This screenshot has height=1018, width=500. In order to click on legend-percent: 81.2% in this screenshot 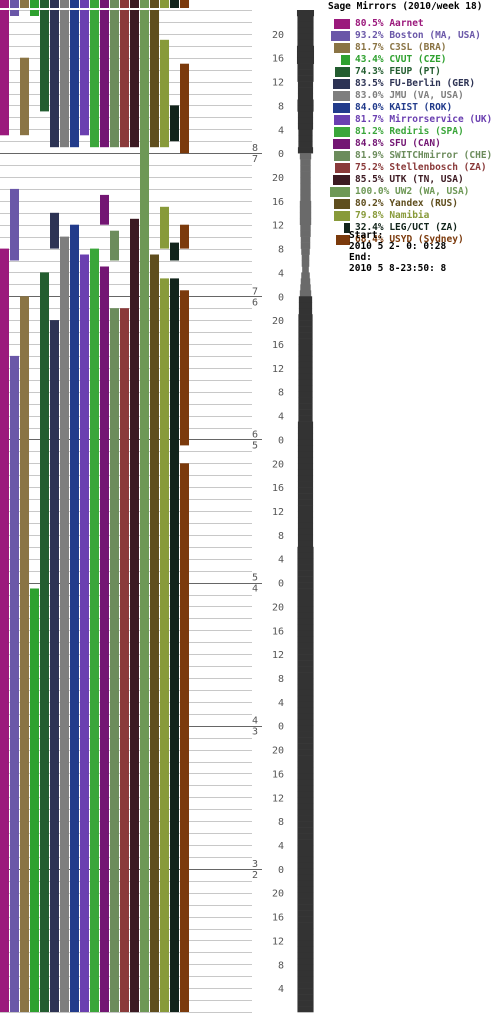, I will do `click(369, 131)`.